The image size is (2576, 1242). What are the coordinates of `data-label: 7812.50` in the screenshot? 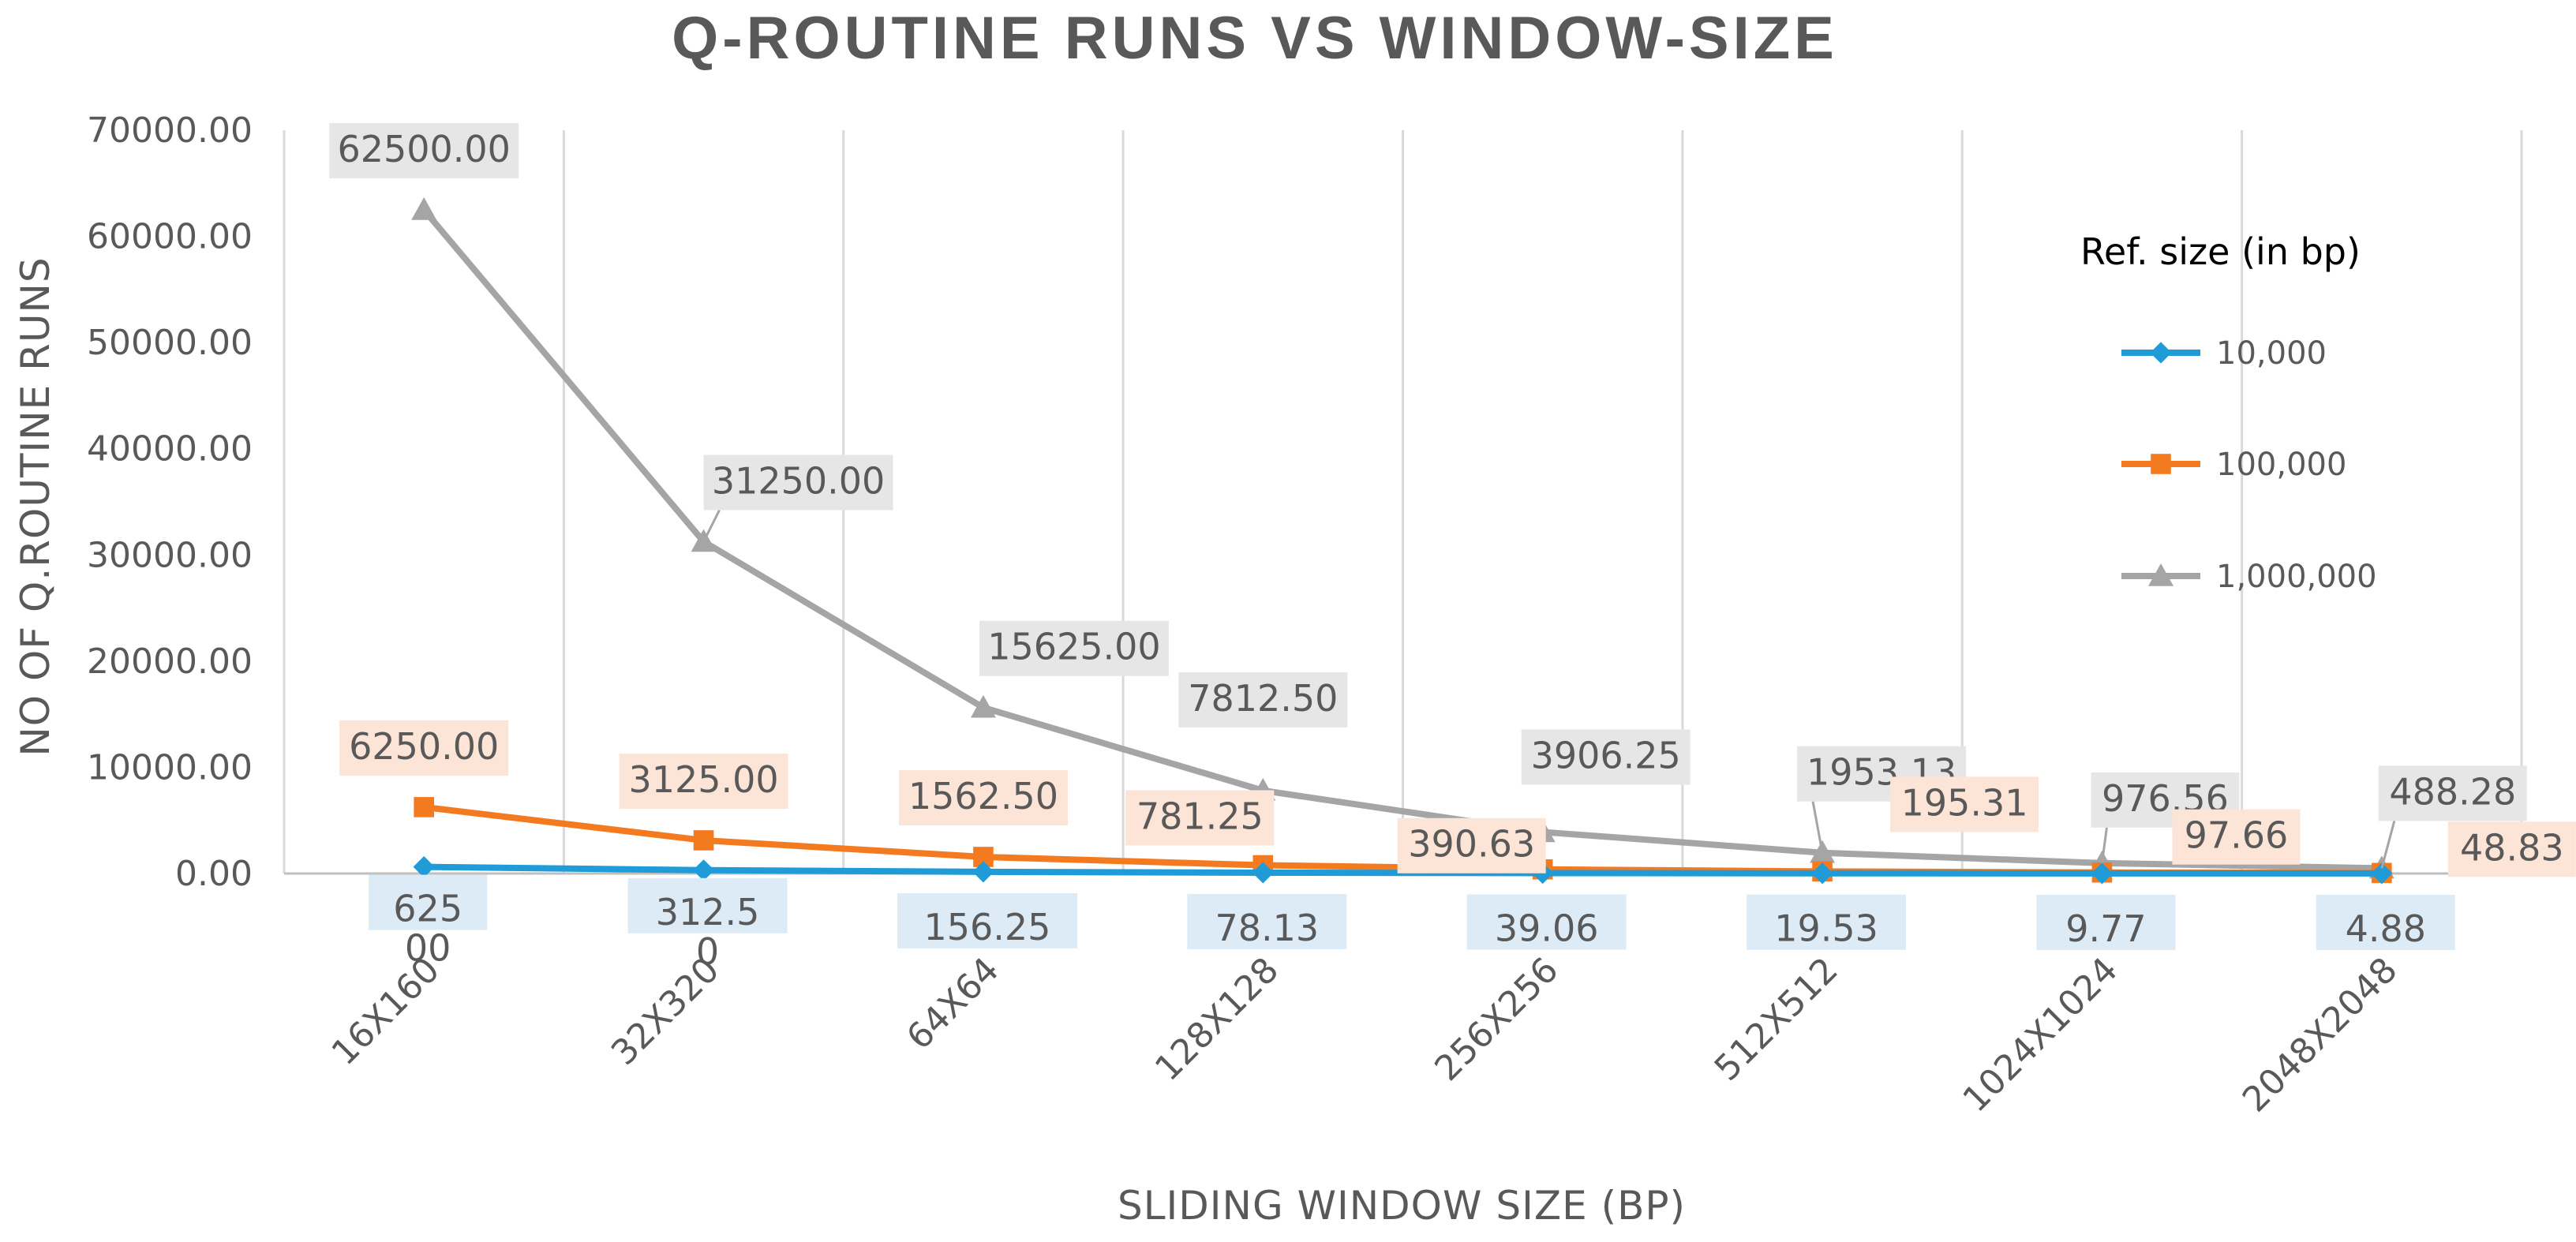 It's located at (1263, 698).